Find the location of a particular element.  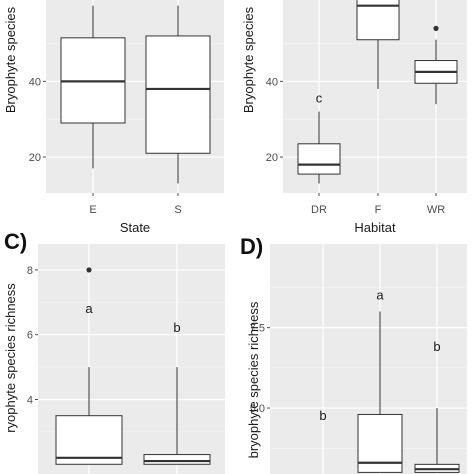

x-axis-label: Habitat is located at coordinates (375, 227).